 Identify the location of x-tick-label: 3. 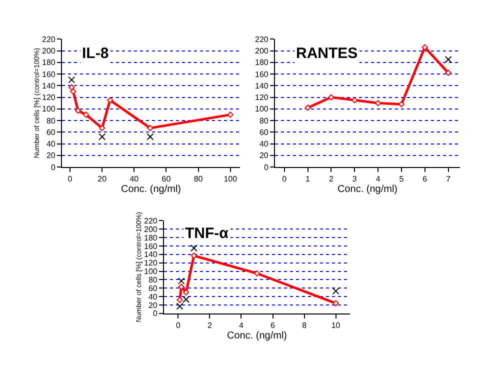
(355, 179).